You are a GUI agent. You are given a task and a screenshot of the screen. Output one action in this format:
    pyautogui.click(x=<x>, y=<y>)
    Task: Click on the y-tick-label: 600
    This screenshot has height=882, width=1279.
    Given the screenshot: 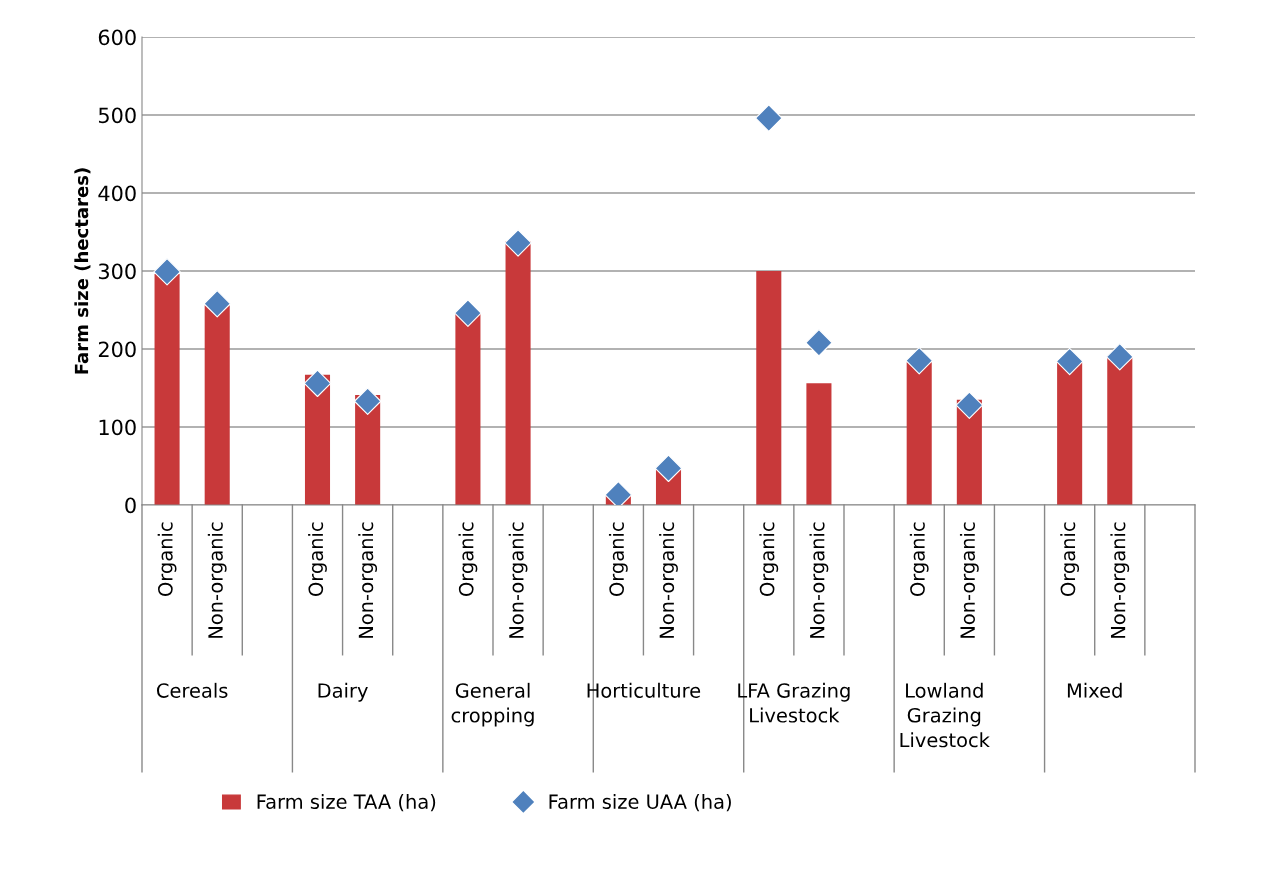 What is the action you would take?
    pyautogui.click(x=117, y=37)
    